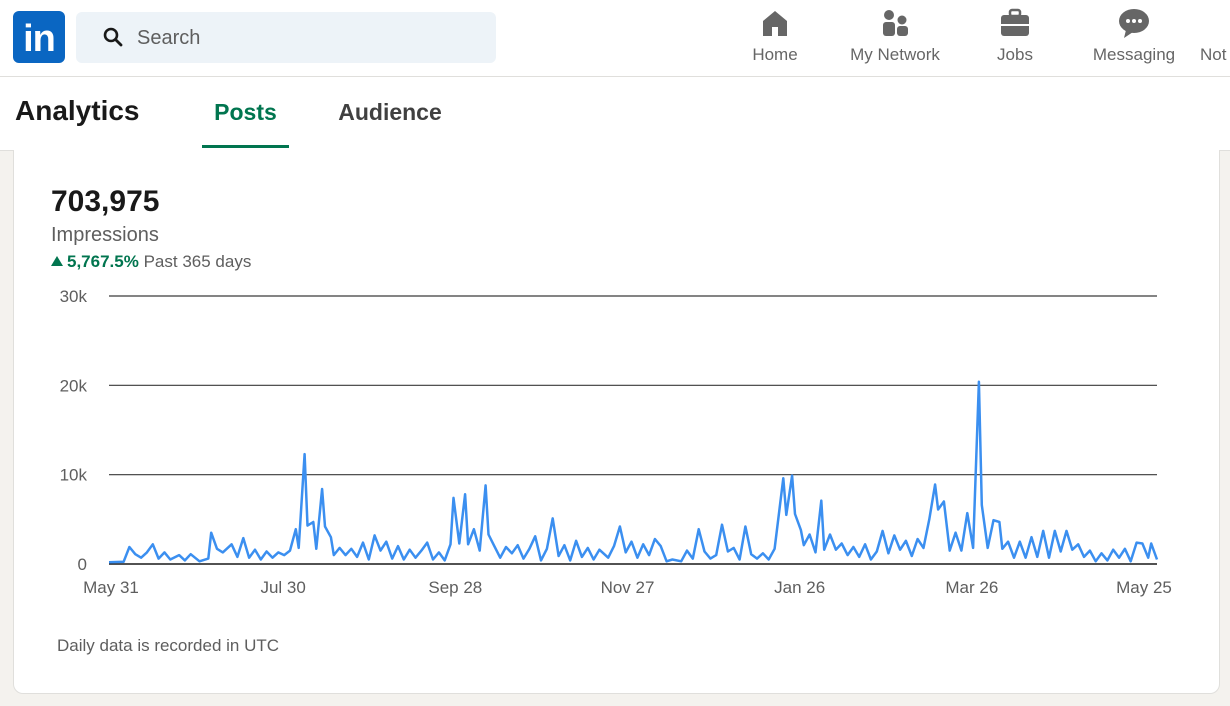 The width and height of the screenshot is (1230, 706). I want to click on nav-my-network: My Network, so click(895, 38).